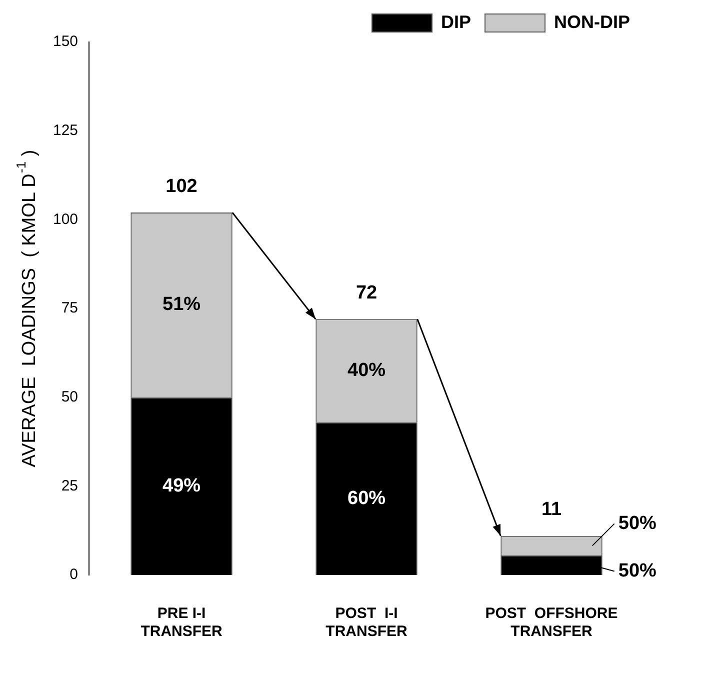 The width and height of the screenshot is (714, 673). What do you see at coordinates (182, 186) in the screenshot?
I see `total-label: 102` at bounding box center [182, 186].